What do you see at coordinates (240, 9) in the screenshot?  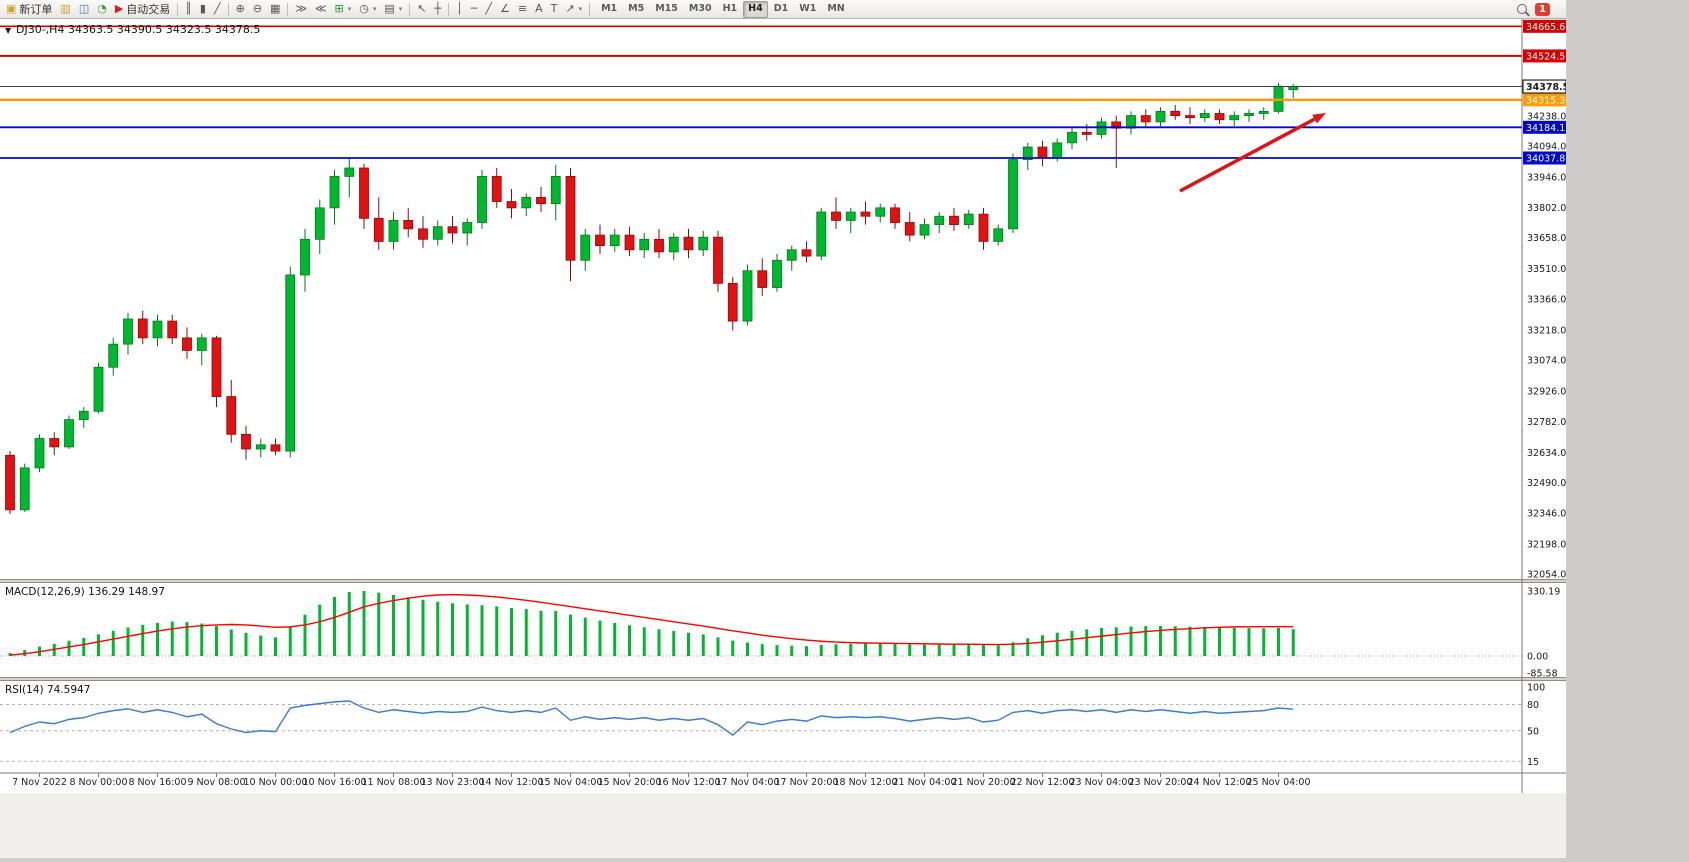 I see `zoom-in-icon: ⊕` at bounding box center [240, 9].